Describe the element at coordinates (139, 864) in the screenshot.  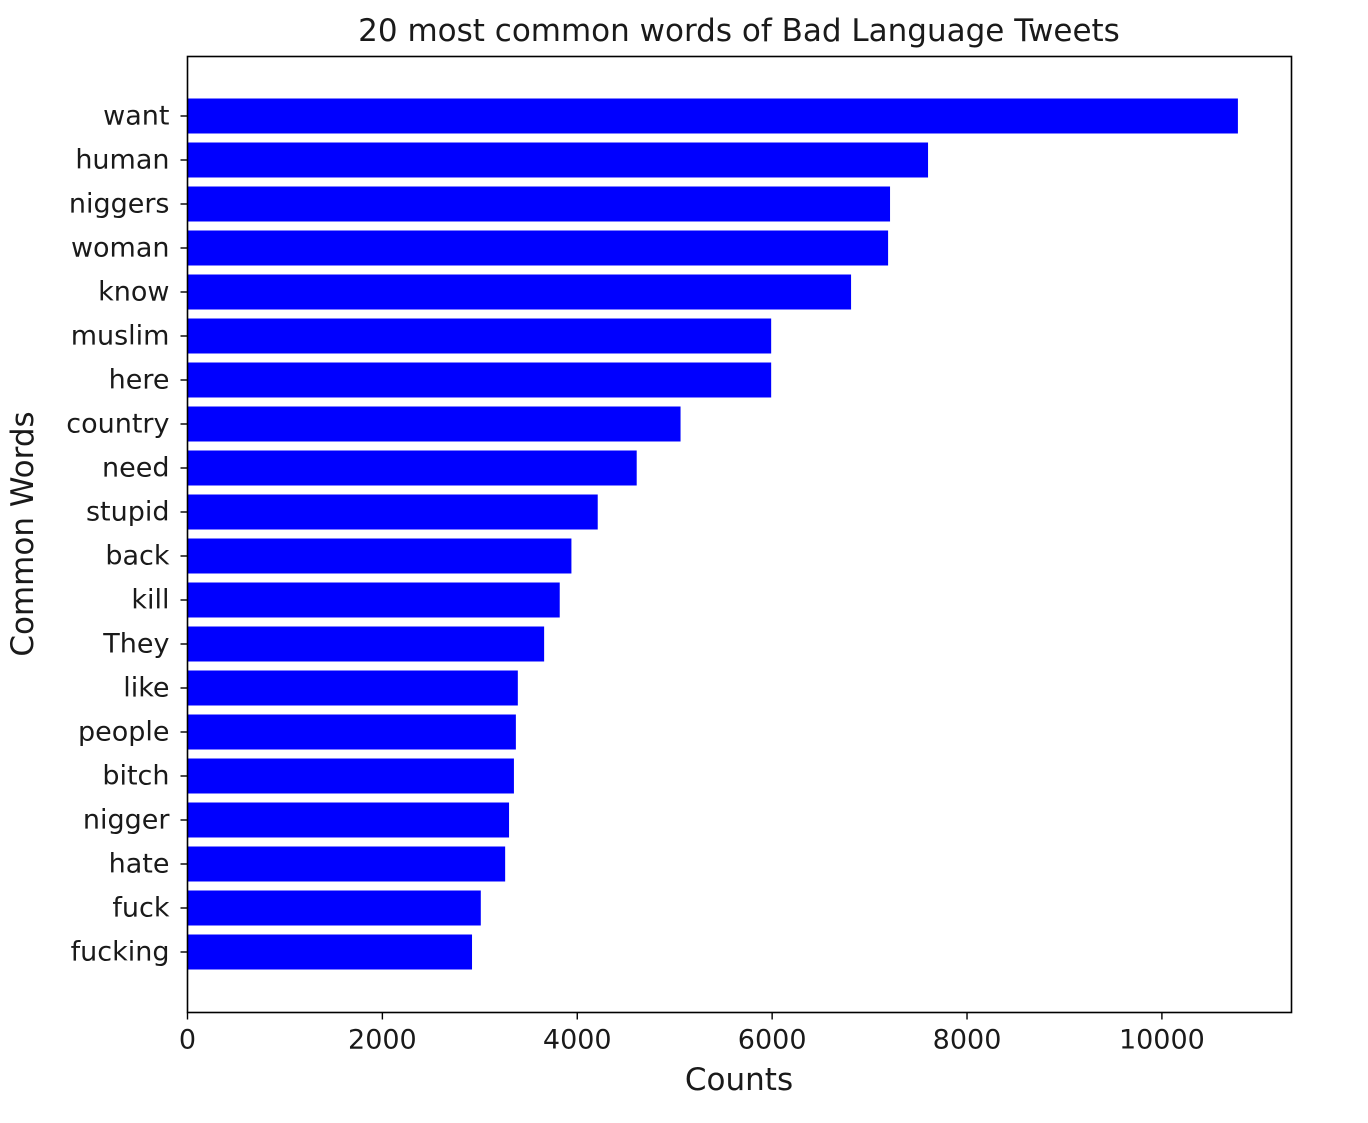
I see `y-tick-label: hate` at that location.